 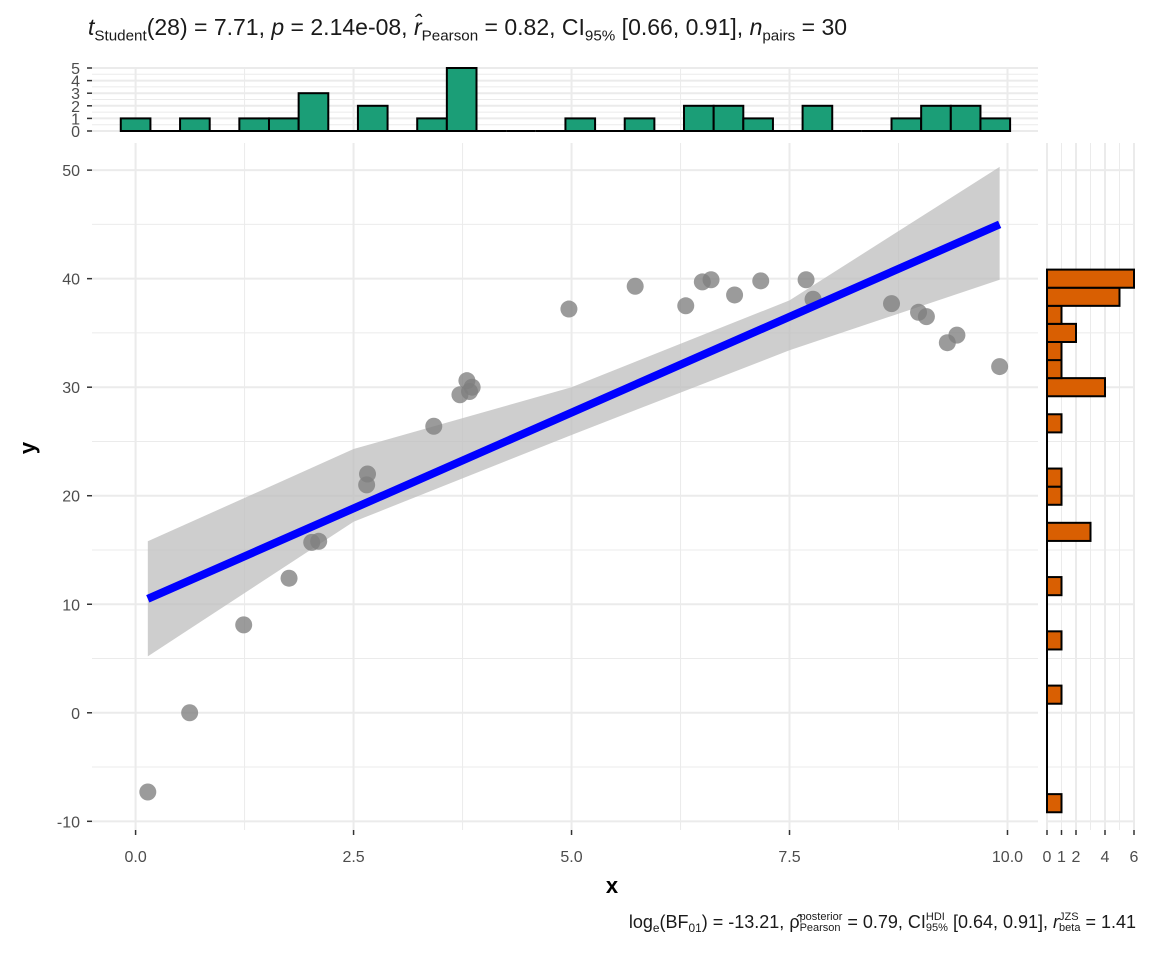 What do you see at coordinates (353, 857) in the screenshot?
I see `x-tick-label: 2.5` at bounding box center [353, 857].